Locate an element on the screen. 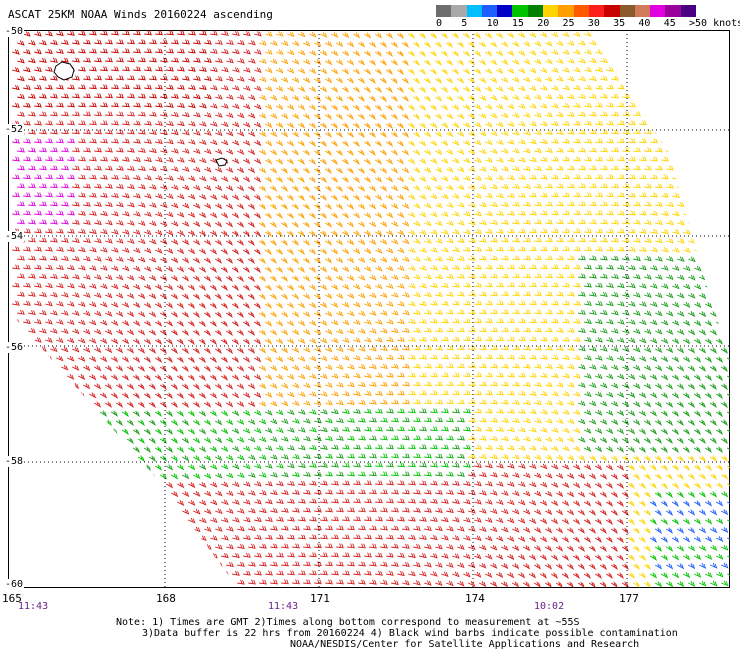 Image resolution: width=740 pixels, height=650 pixels. lat-label-50: -50 is located at coordinates (14, 31).